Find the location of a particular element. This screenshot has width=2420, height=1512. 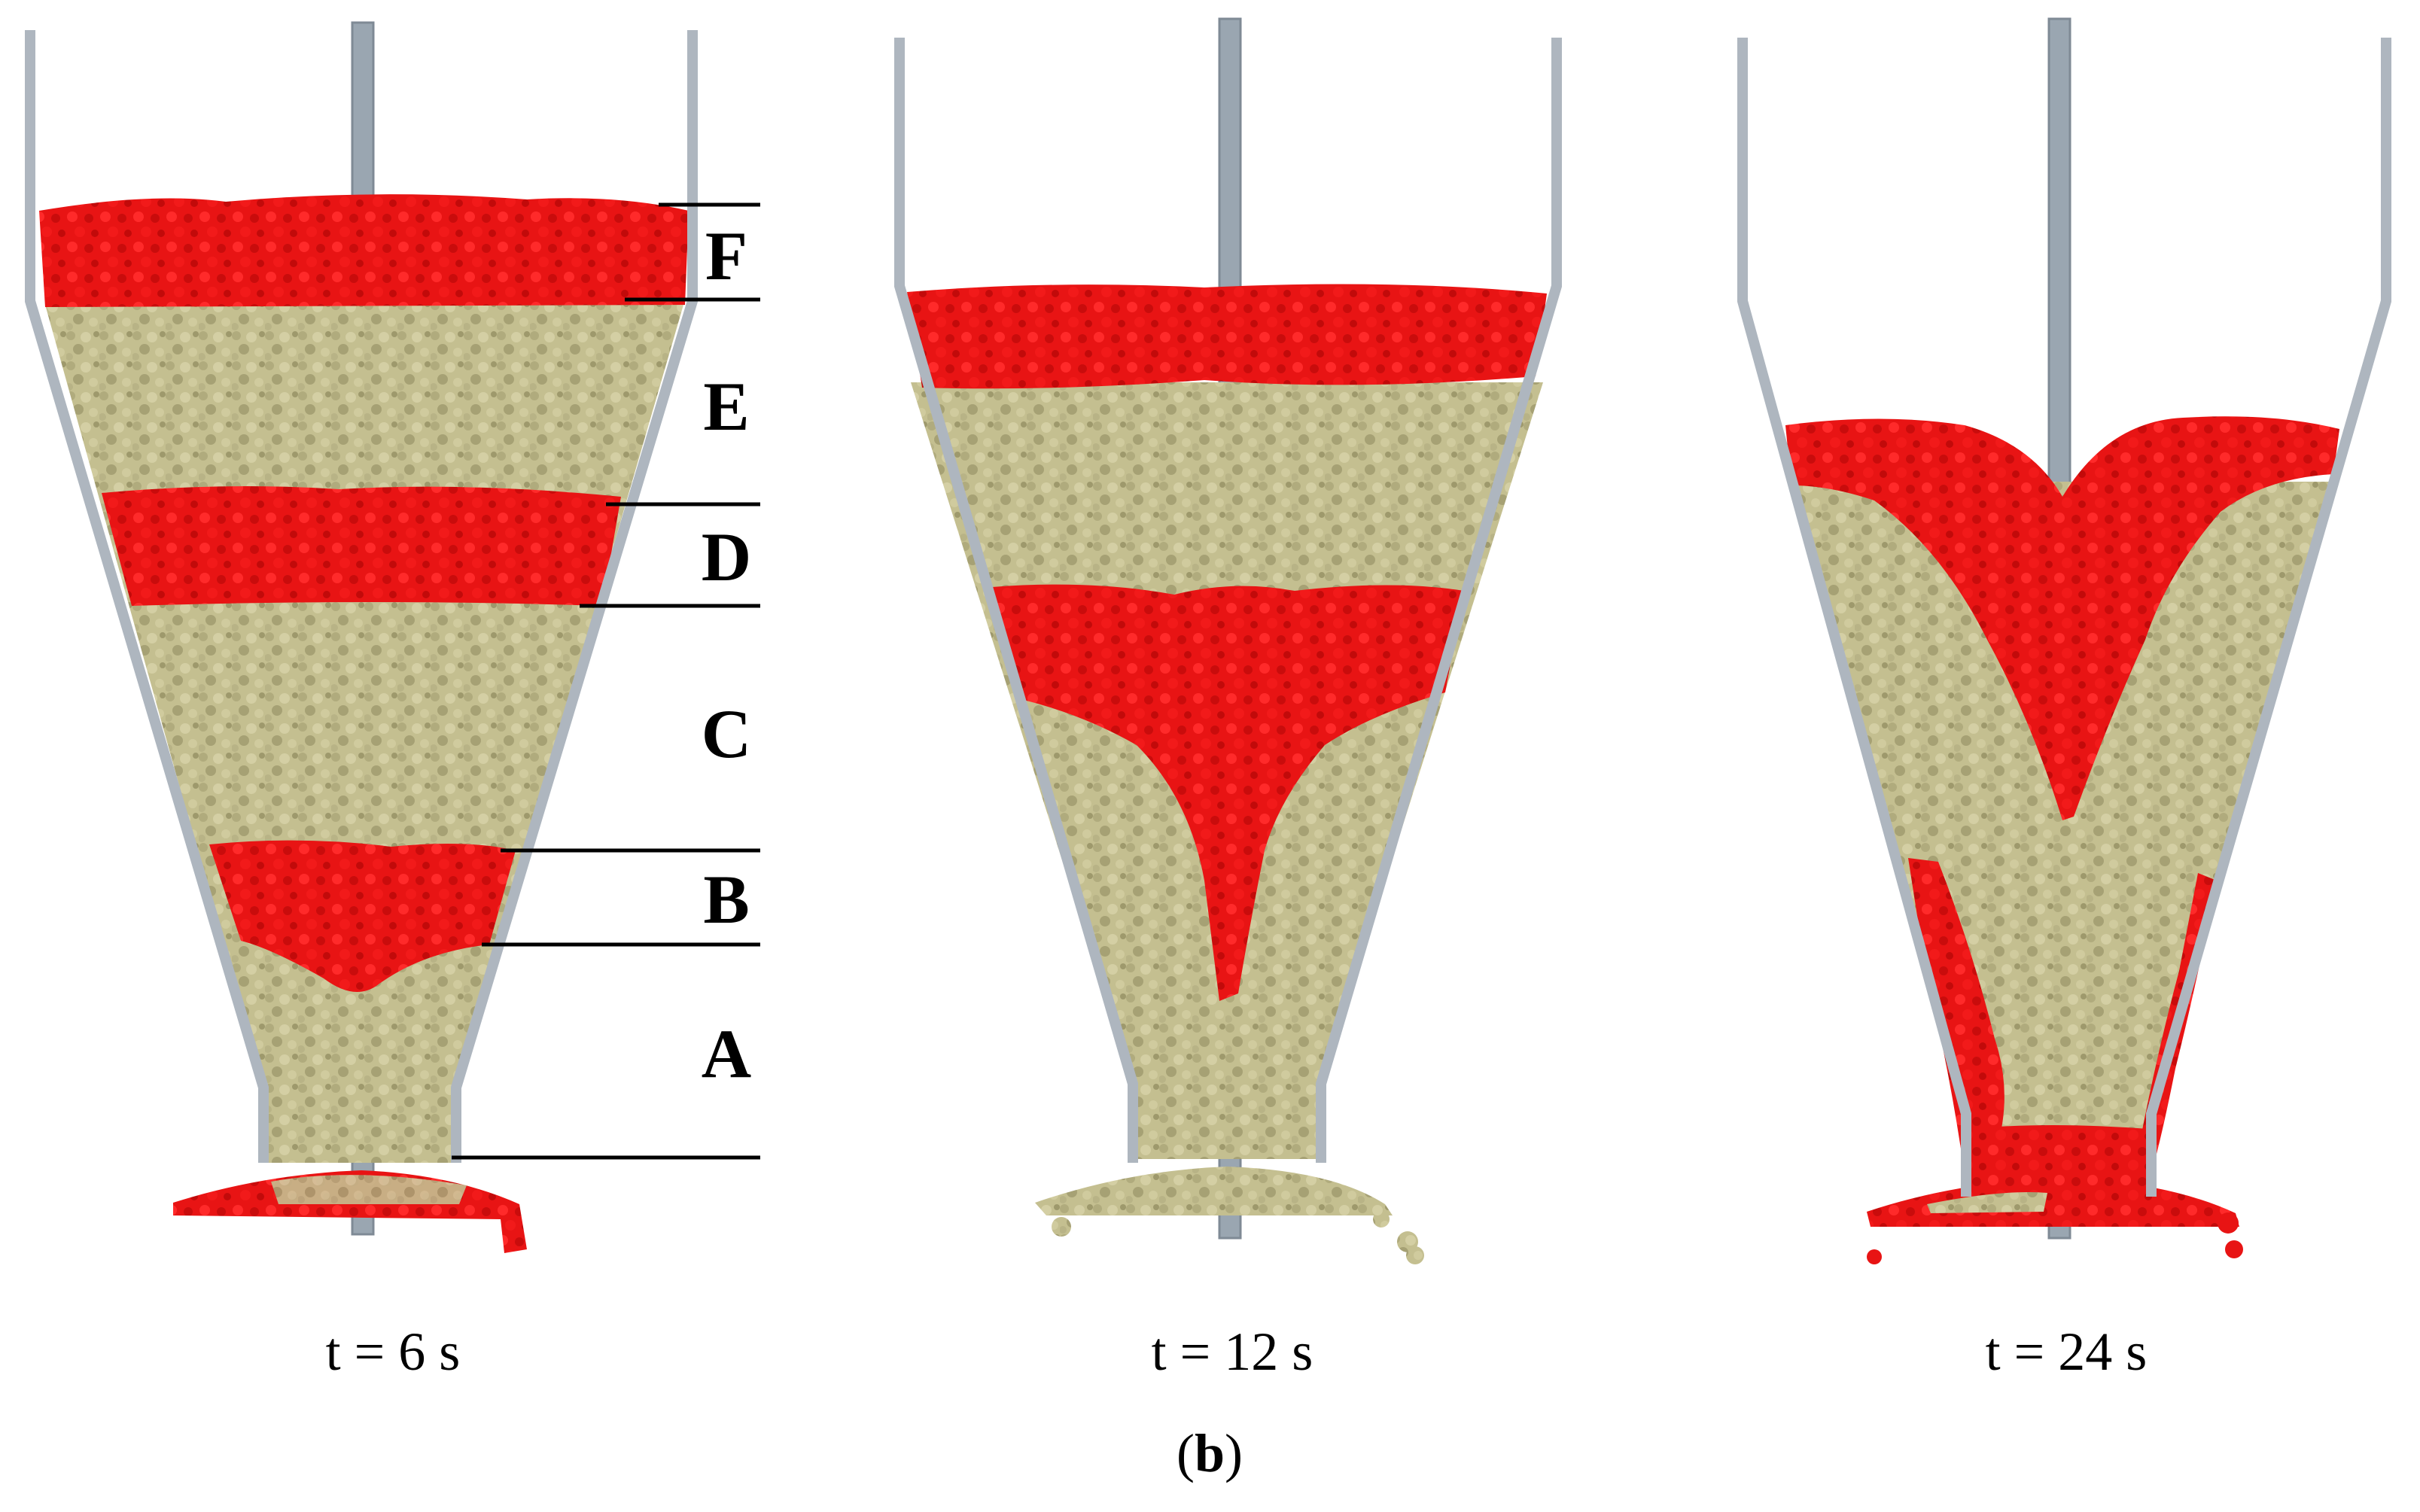

time-caption-panel-1: t = 6 s is located at coordinates (393, 1352).